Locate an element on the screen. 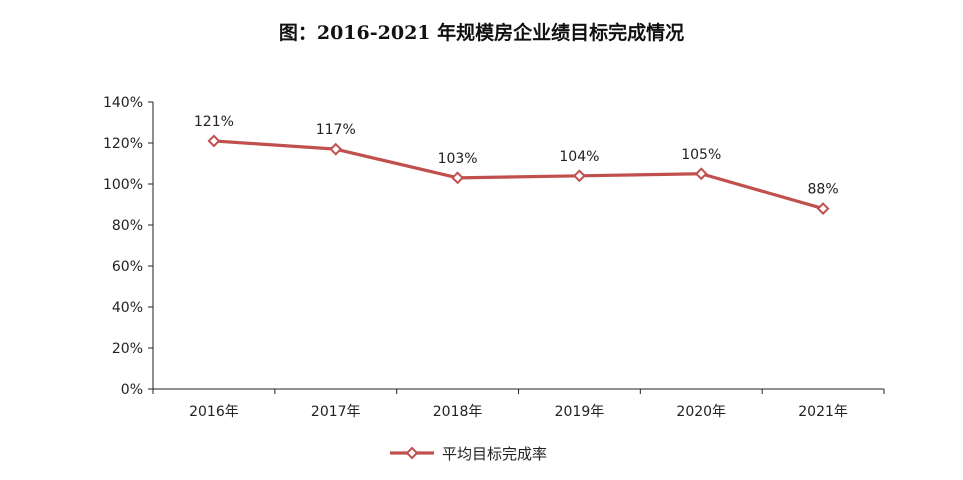  series-line is located at coordinates (518, 175).